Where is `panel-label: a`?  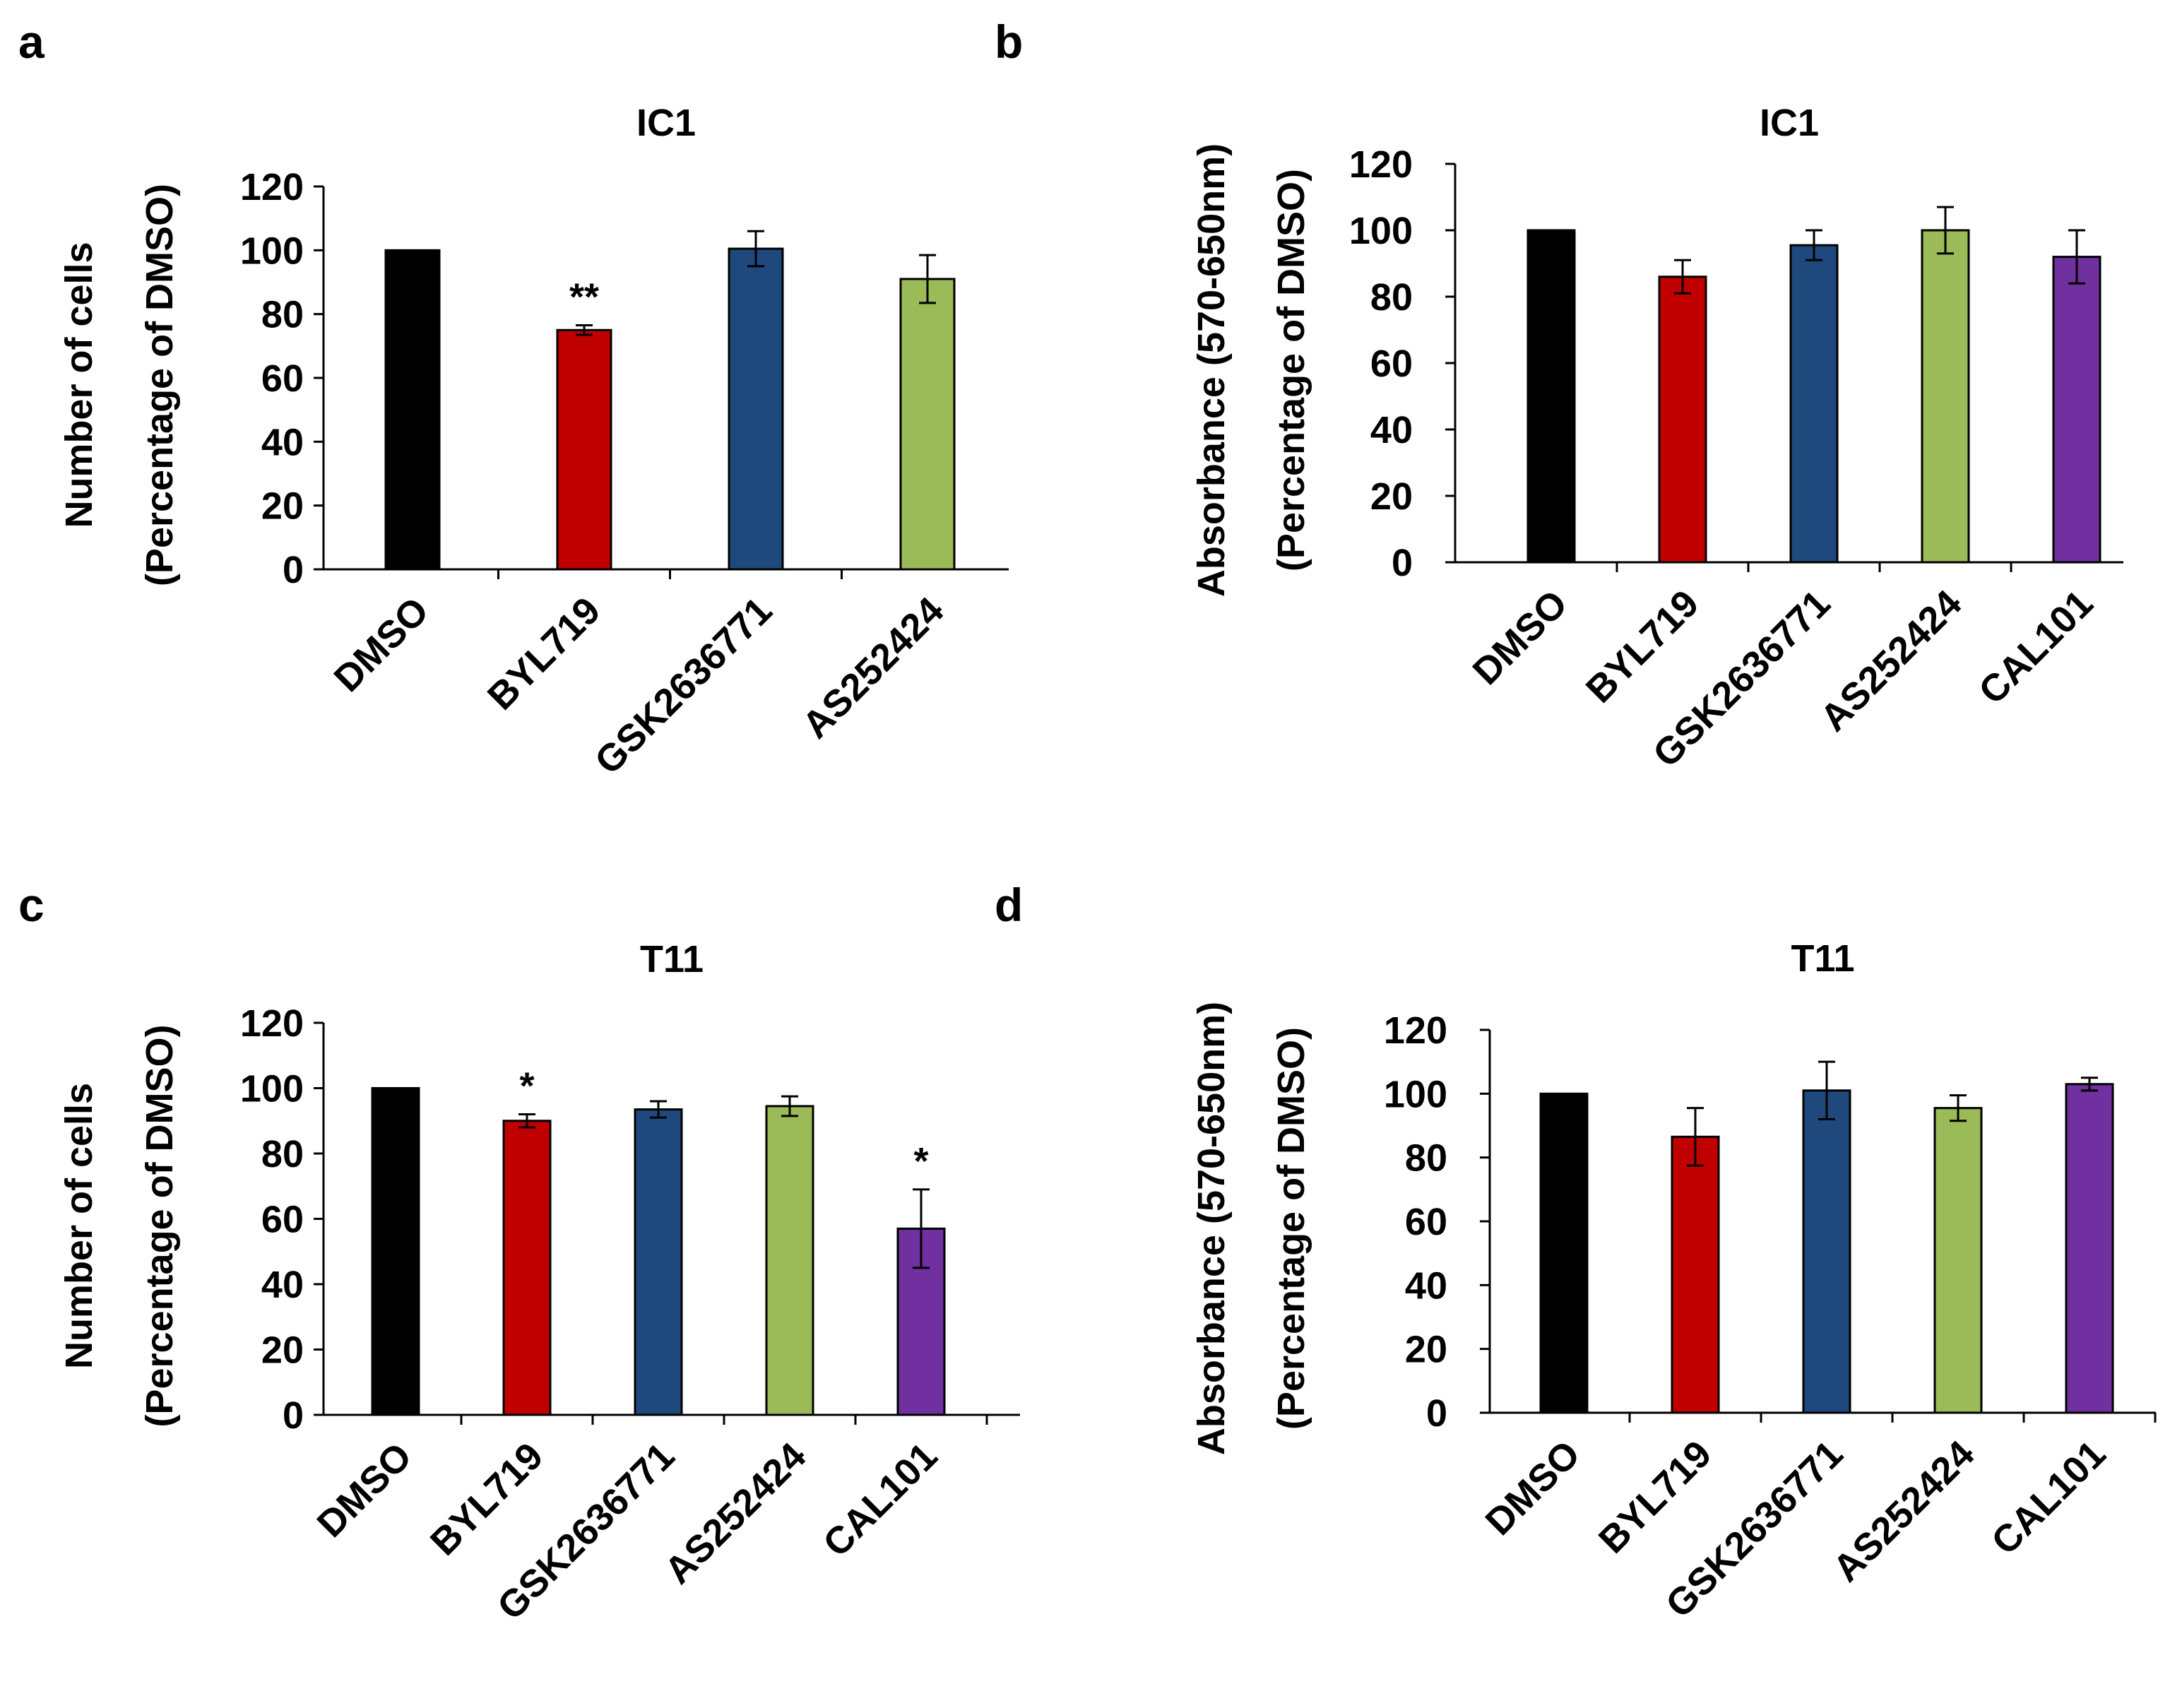
panel-label: a is located at coordinates (32, 42).